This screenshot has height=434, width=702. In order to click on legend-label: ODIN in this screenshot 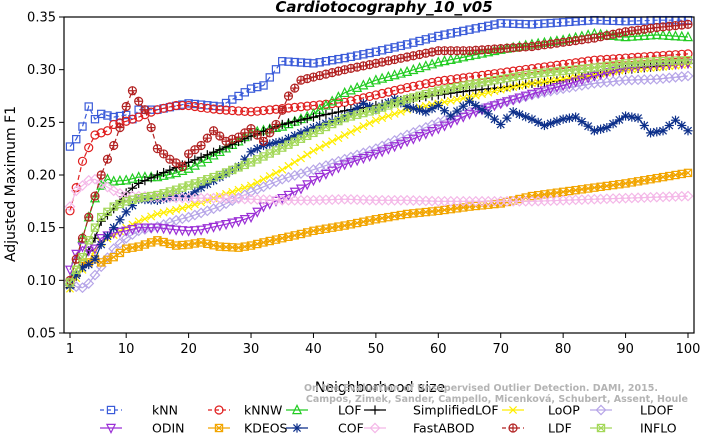, I will do `click(168, 427)`.